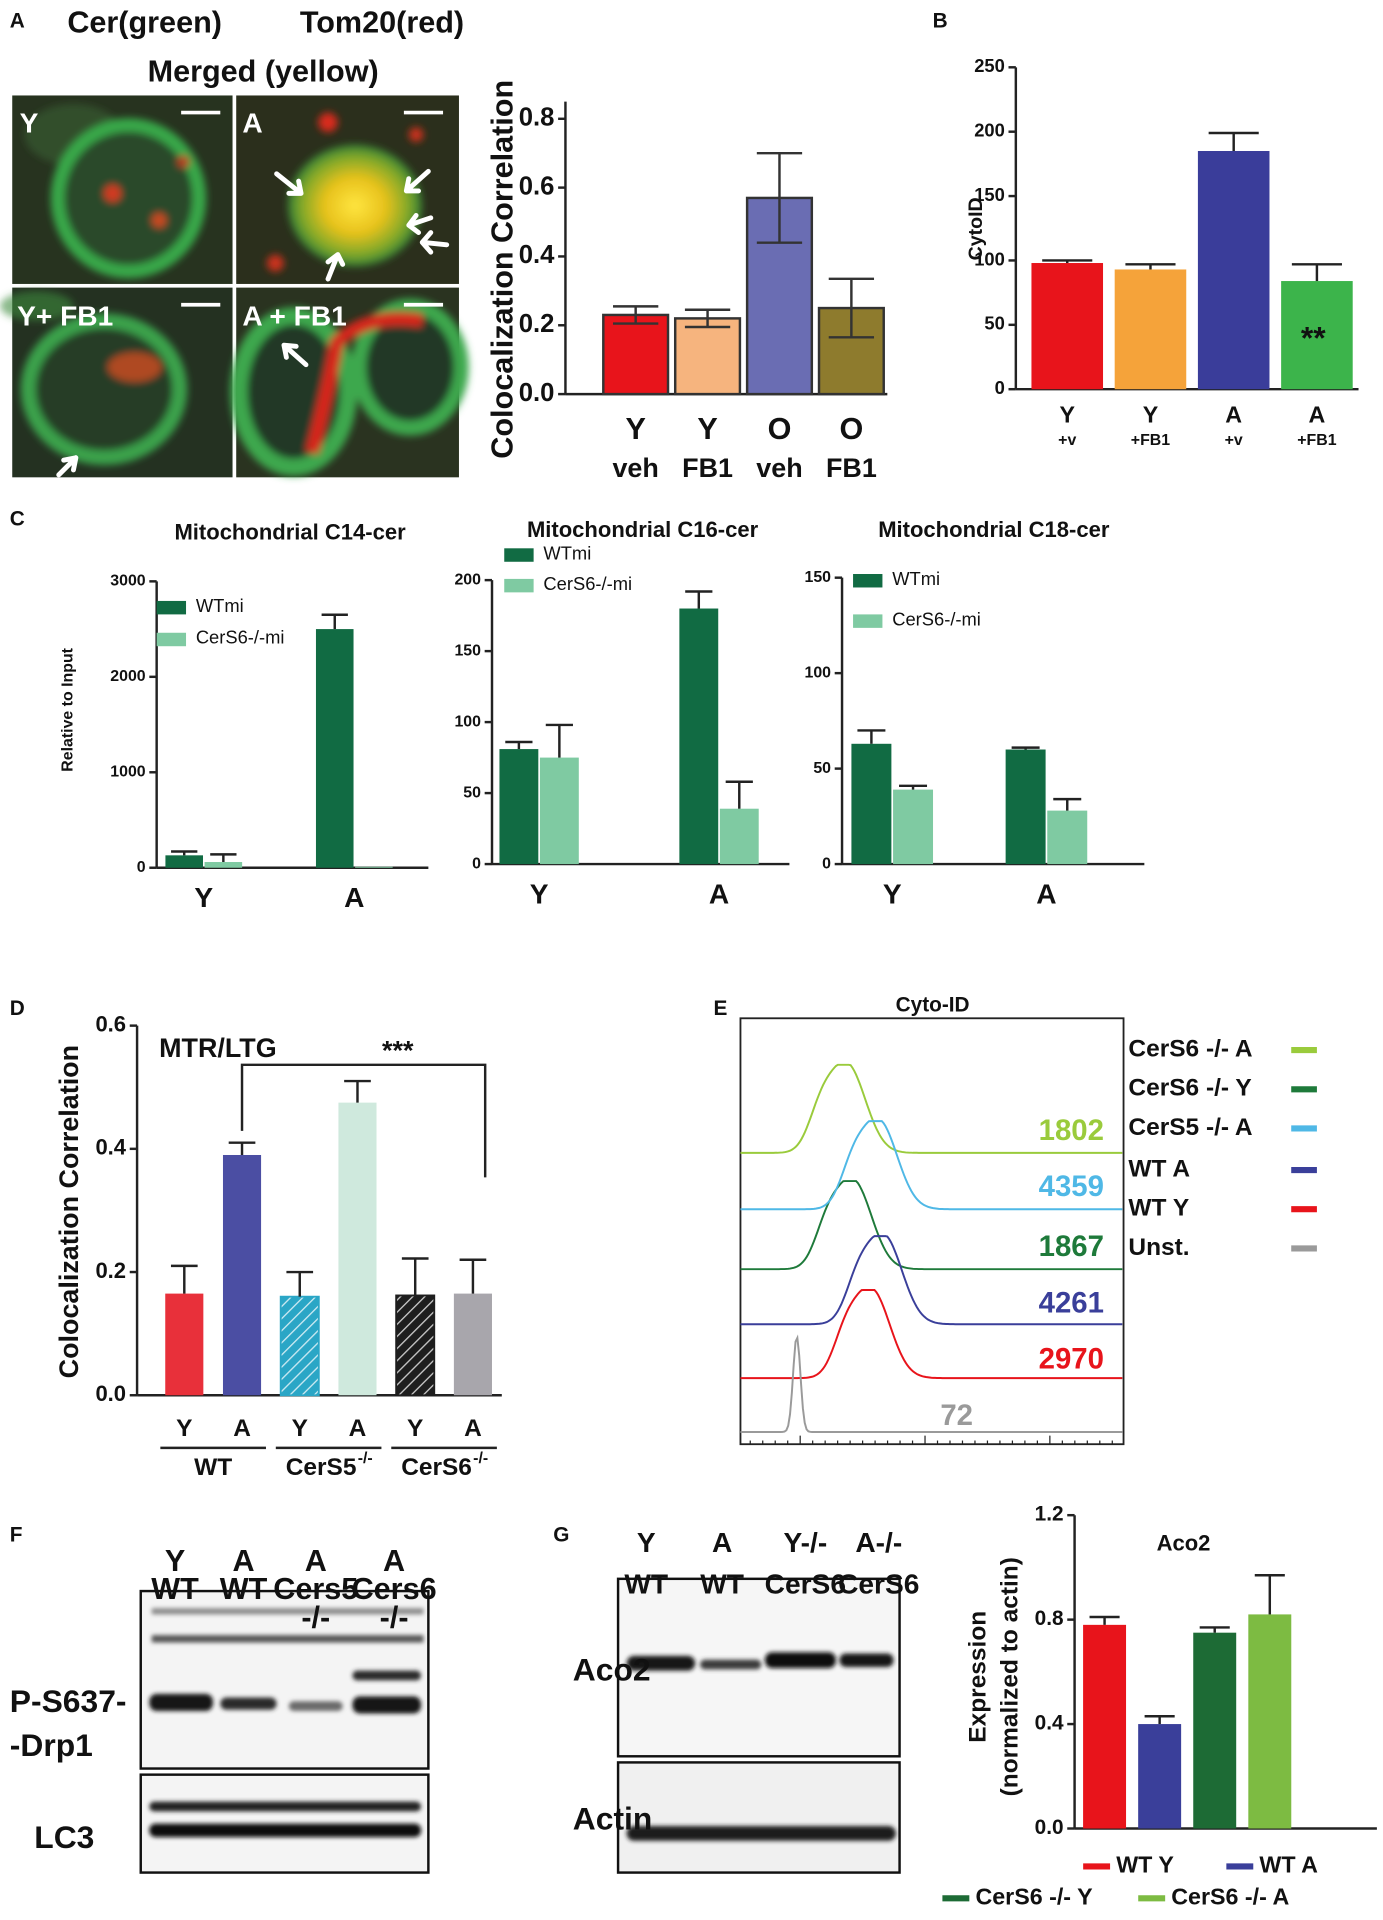 The width and height of the screenshot is (1383, 1920). I want to click on group-label-sup: -/-, so click(480, 1458).